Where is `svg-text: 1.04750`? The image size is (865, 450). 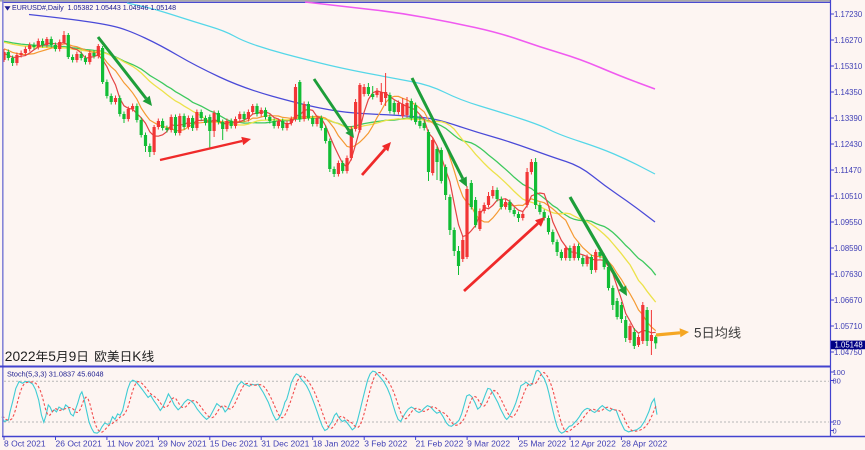 svg-text: 1.04750 is located at coordinates (848, 352).